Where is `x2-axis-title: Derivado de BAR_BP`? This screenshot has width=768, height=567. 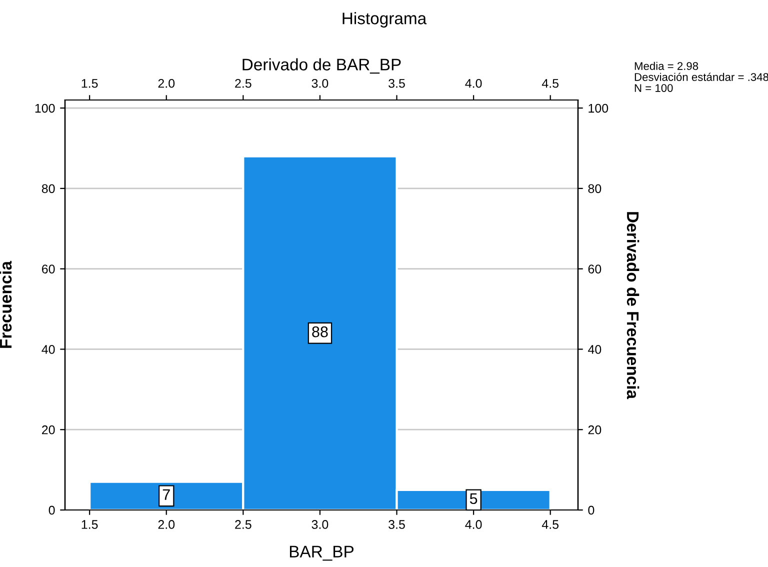
x2-axis-title: Derivado de BAR_BP is located at coordinates (321, 66).